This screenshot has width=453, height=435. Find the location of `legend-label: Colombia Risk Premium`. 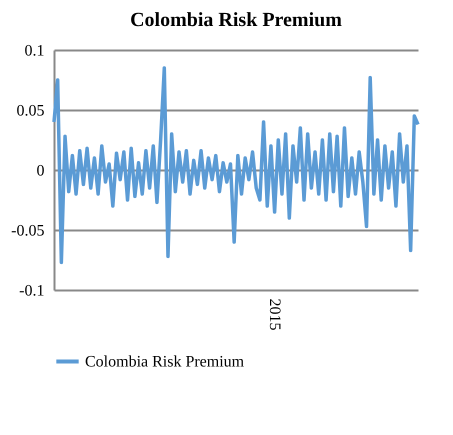

legend-label: Colombia Risk Premium is located at coordinates (165, 362).